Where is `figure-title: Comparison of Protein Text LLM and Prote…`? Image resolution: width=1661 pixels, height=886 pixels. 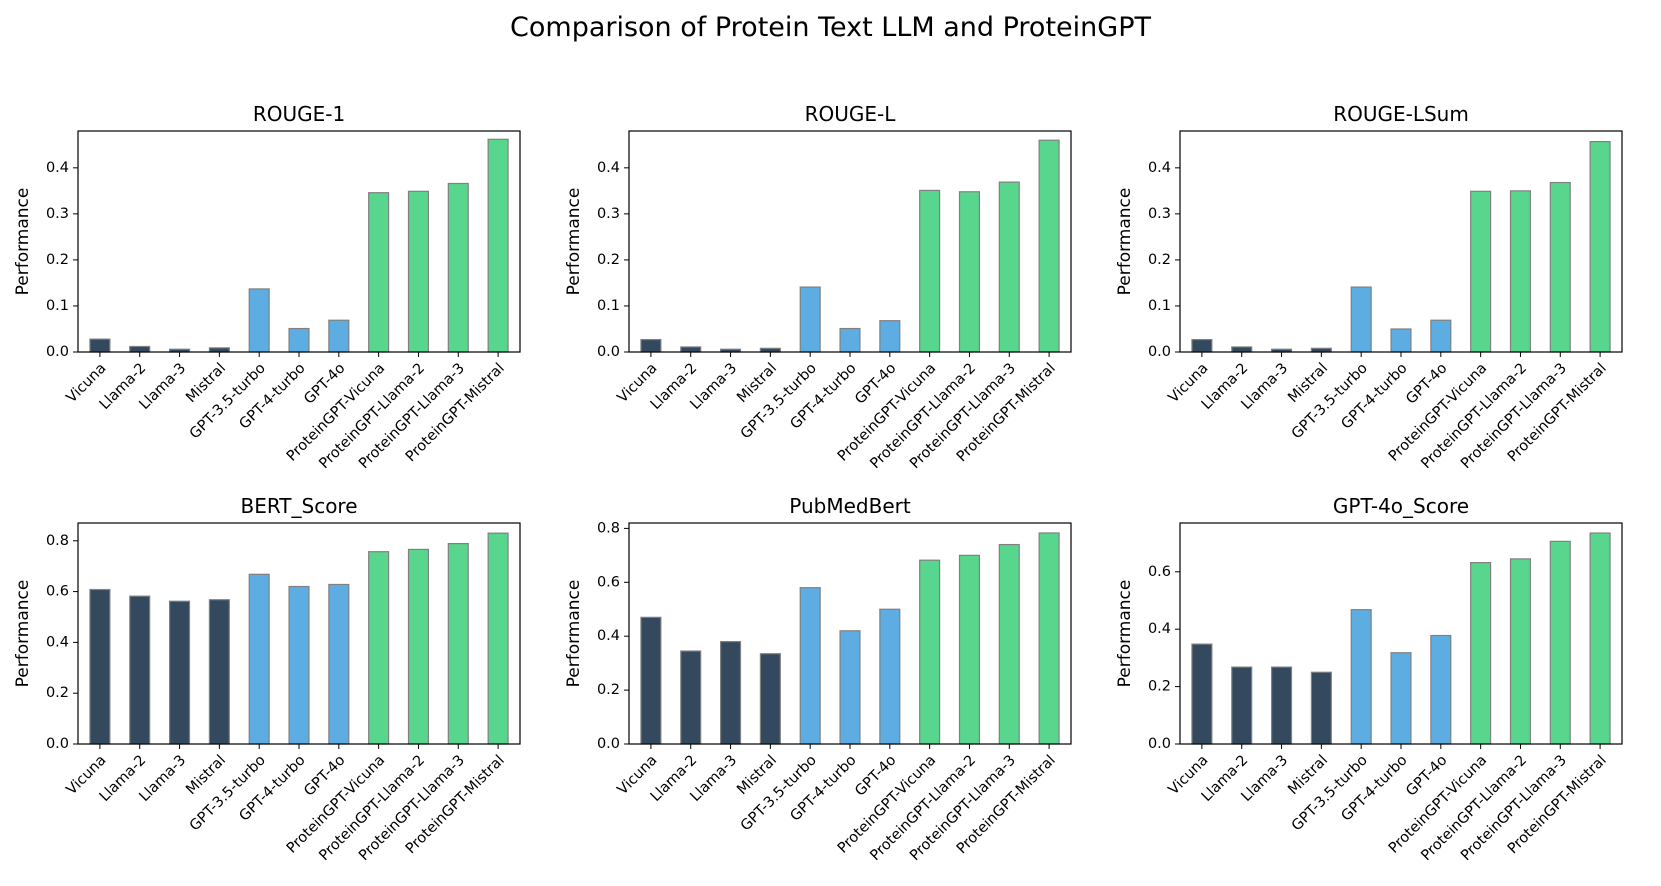 figure-title: Comparison of Protein Text LLM and Prote… is located at coordinates (830, 27).